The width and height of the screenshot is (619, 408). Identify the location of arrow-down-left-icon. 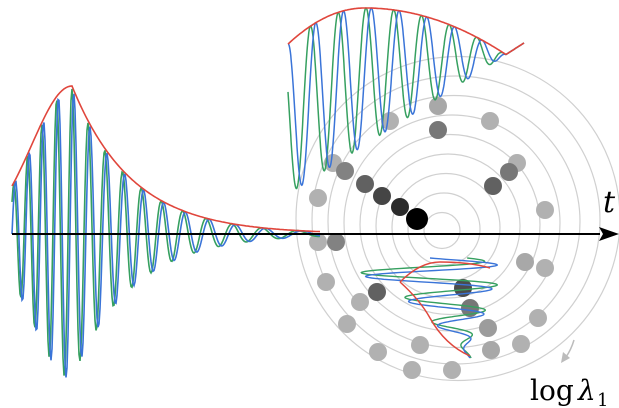
(568, 351).